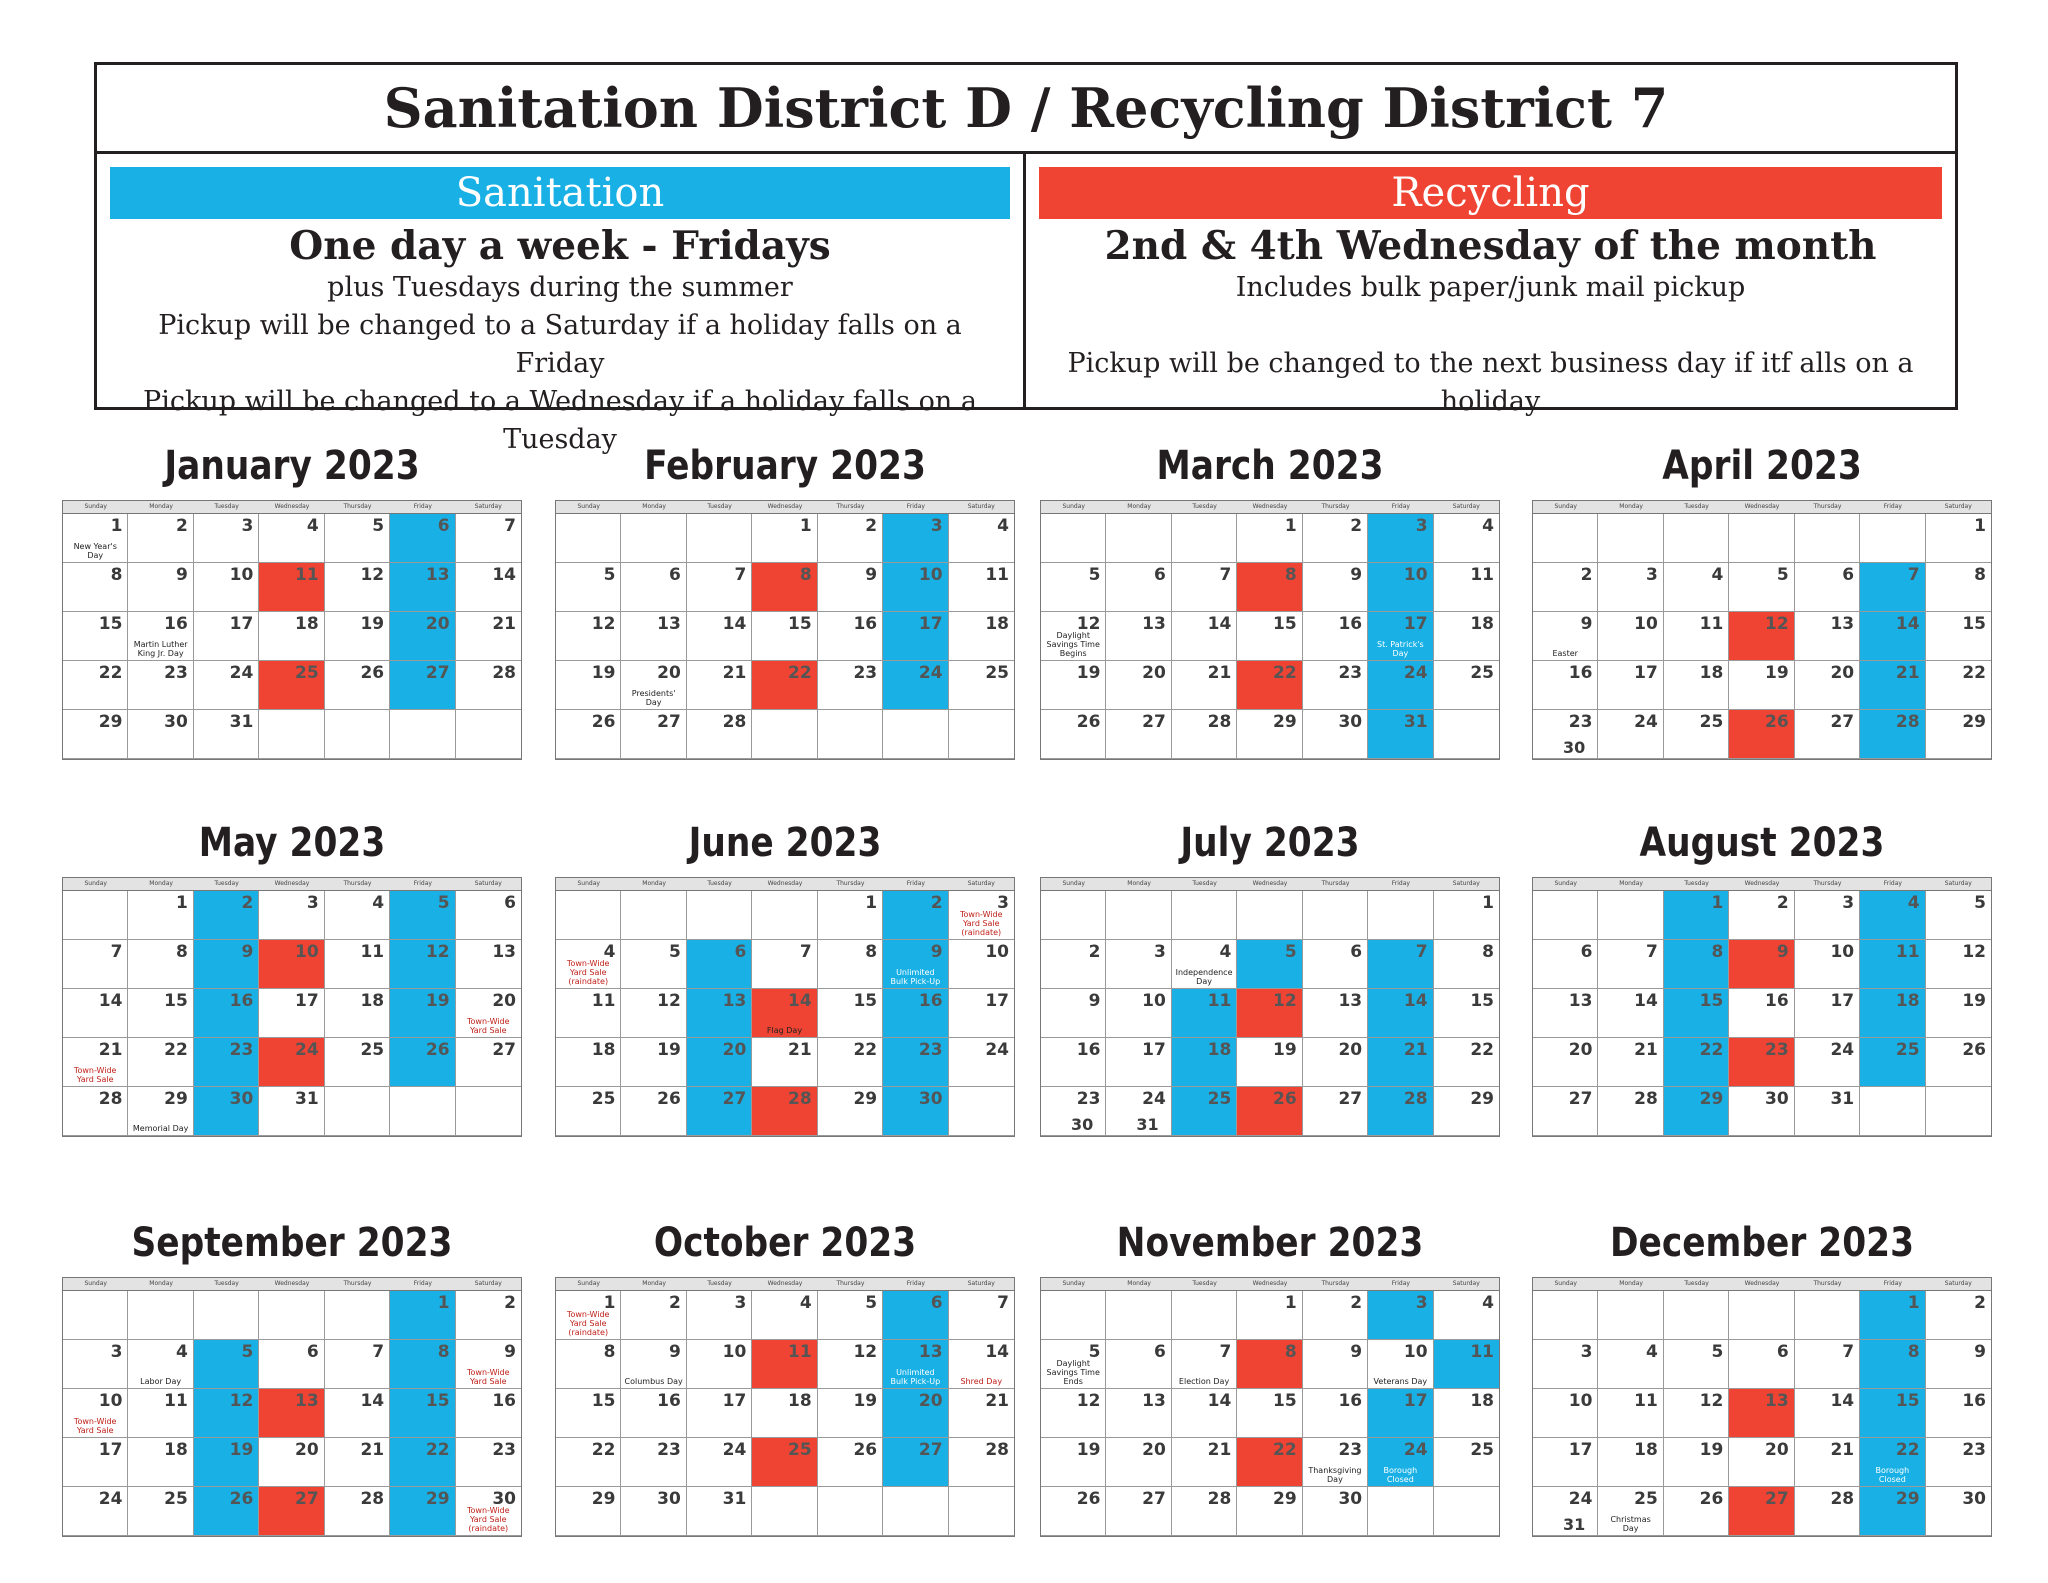  I want to click on day-number: 27, so click(1842, 722).